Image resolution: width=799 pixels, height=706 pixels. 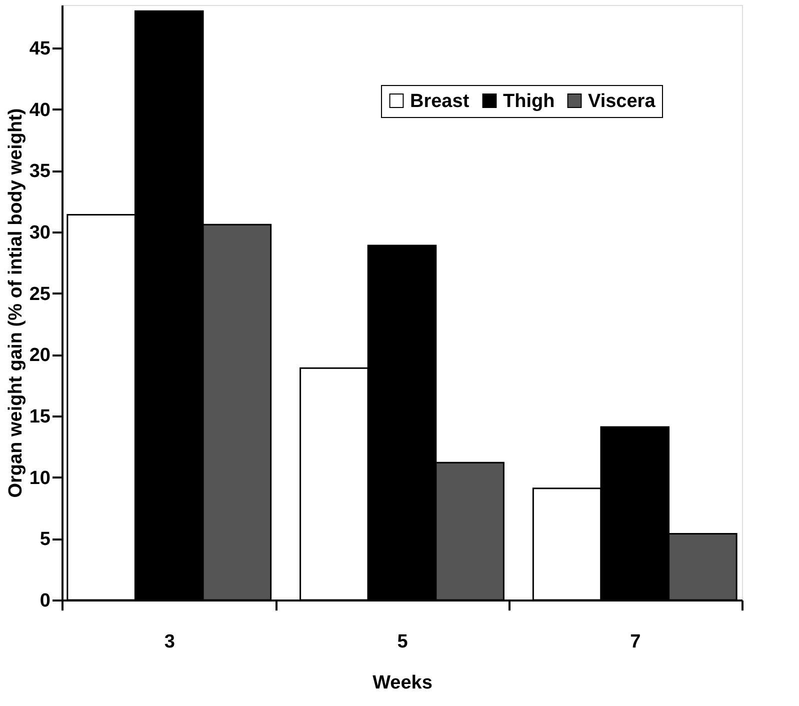 I want to click on y-tick-label: 35, so click(x=40, y=171).